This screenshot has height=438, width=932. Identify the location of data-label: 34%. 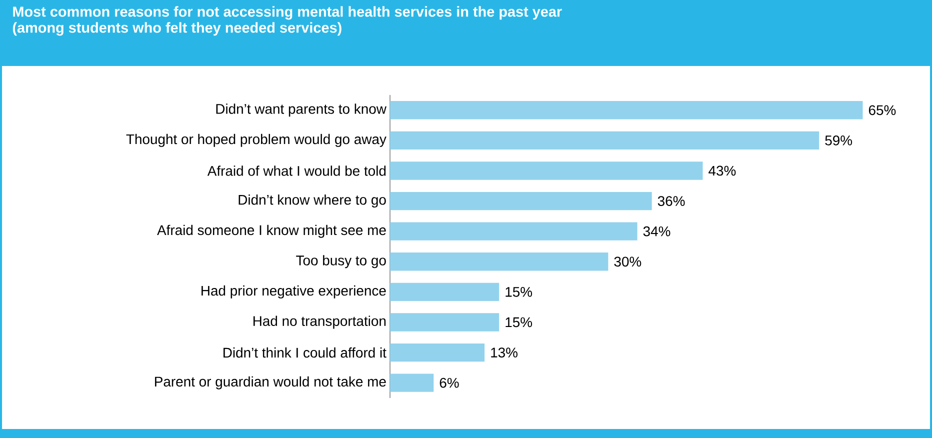
(656, 231).